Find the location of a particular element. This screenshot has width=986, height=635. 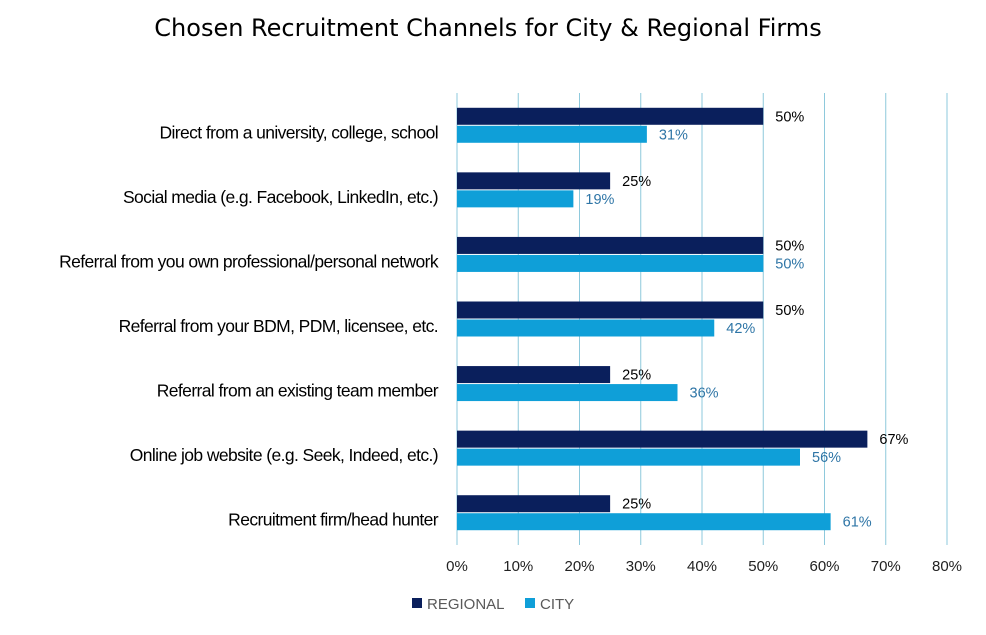

x-tick-label: 10% is located at coordinates (518, 566).